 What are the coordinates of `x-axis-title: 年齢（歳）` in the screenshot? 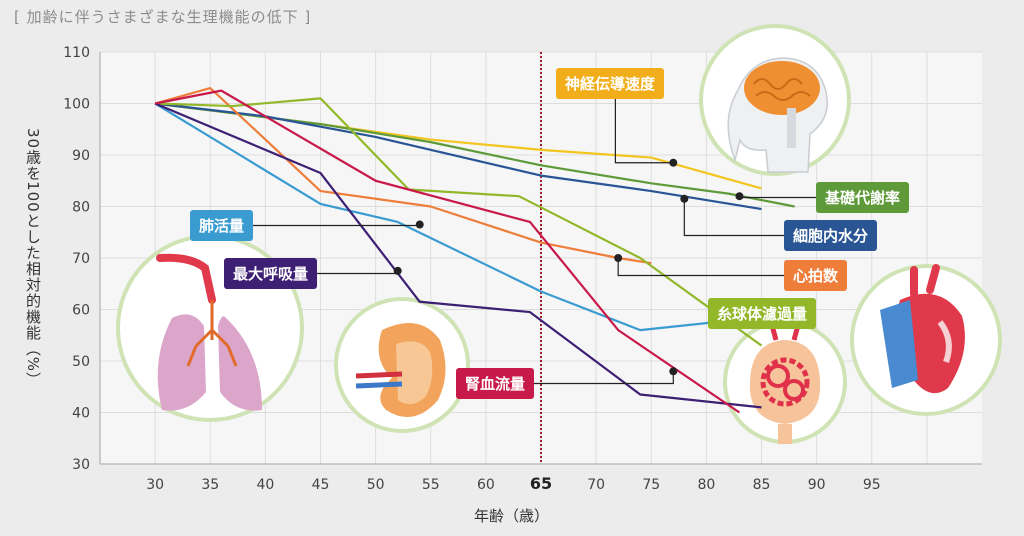 It's located at (512, 516).